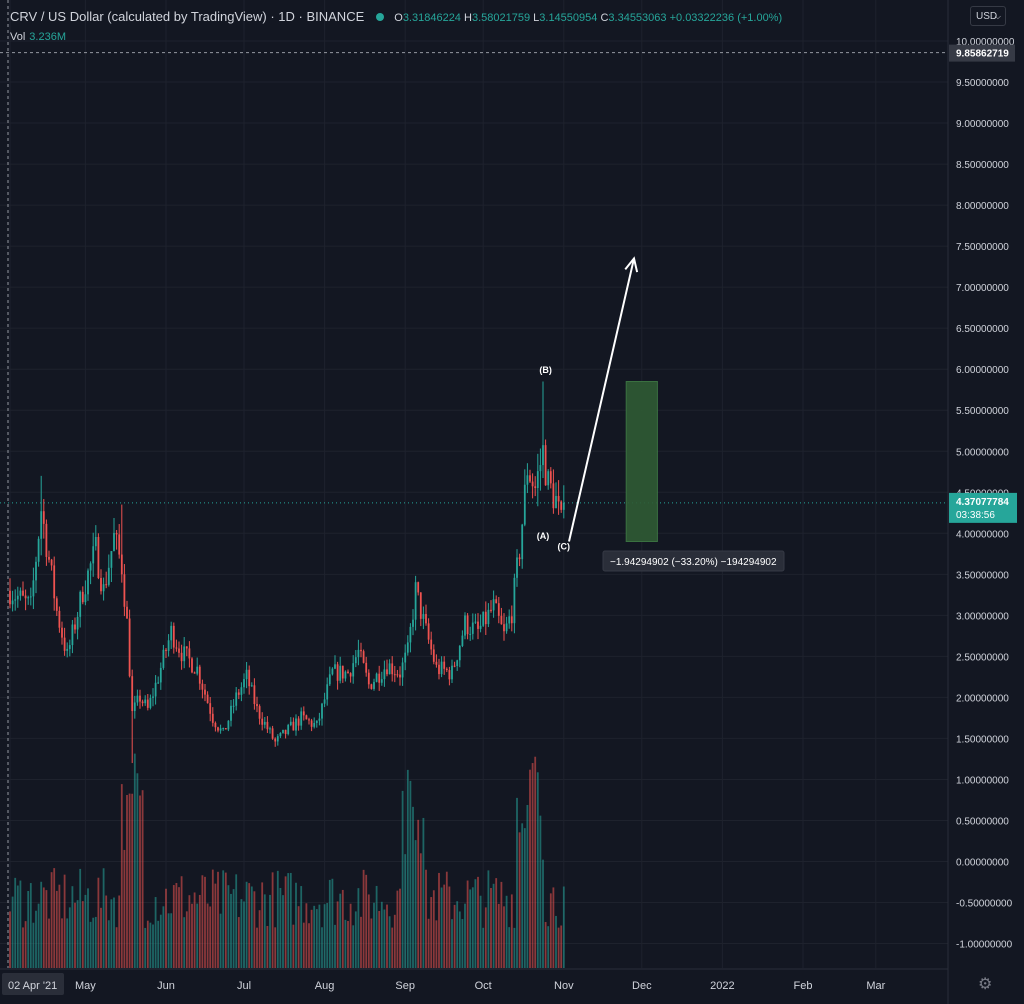 This screenshot has width=1024, height=1004. Describe the element at coordinates (982, 83) in the screenshot. I see `y-tick-label: 9.50000000` at that location.